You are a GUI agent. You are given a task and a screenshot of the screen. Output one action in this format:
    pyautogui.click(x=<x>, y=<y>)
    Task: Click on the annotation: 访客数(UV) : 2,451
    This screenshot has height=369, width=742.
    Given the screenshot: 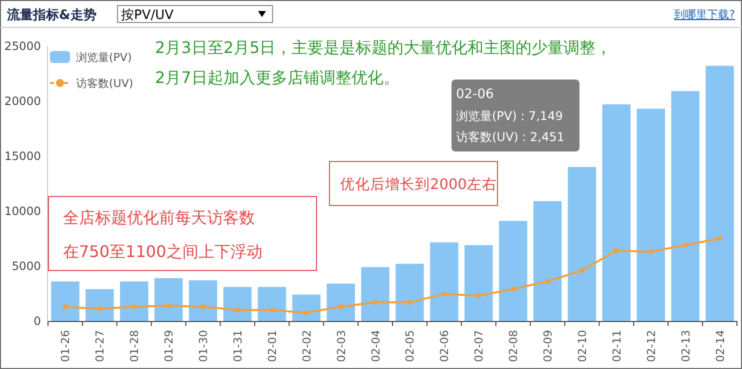 What is the action you would take?
    pyautogui.click(x=510, y=137)
    